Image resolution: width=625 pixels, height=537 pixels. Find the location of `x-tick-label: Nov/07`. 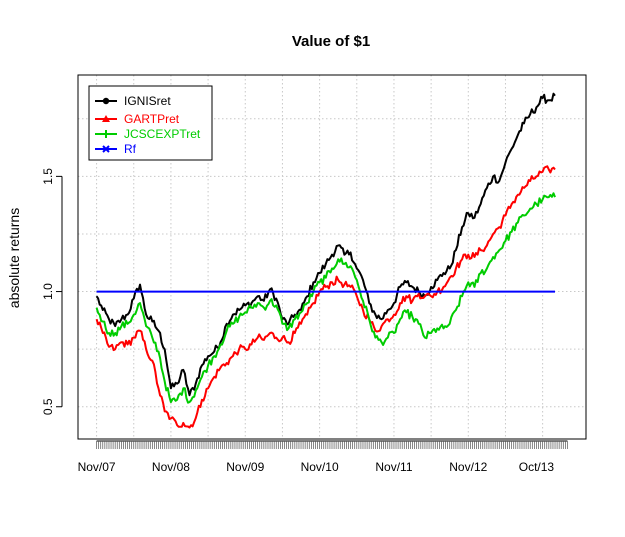

x-tick-label: Nov/07 is located at coordinates (97, 467).